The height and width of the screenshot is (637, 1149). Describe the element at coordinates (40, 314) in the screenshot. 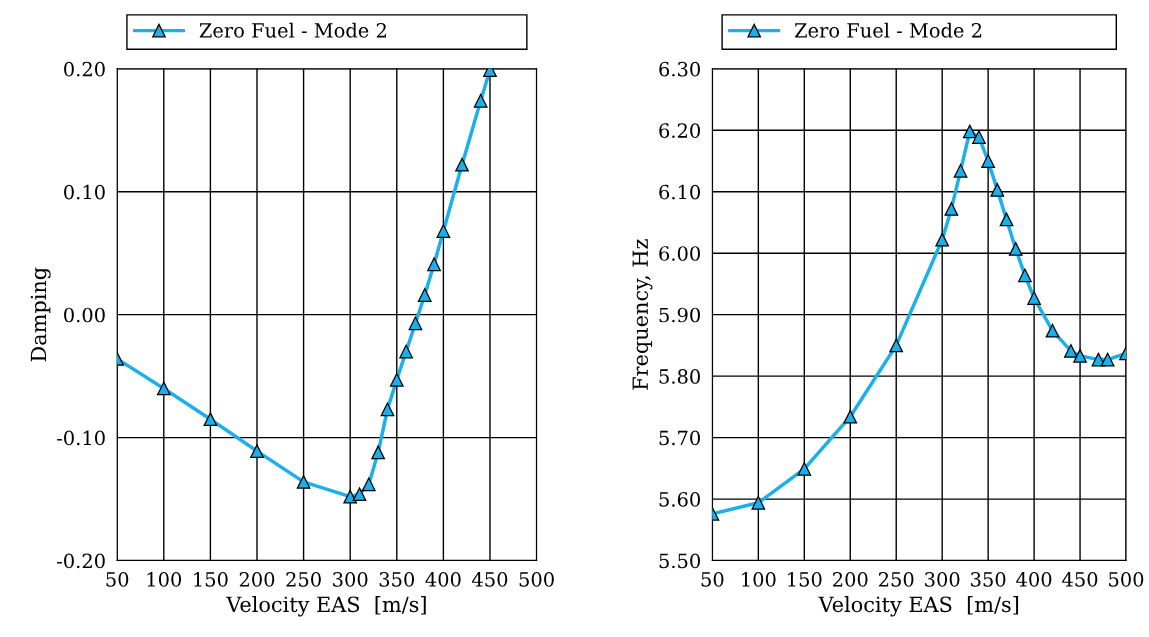

I see `y-axis-title: Damping` at that location.